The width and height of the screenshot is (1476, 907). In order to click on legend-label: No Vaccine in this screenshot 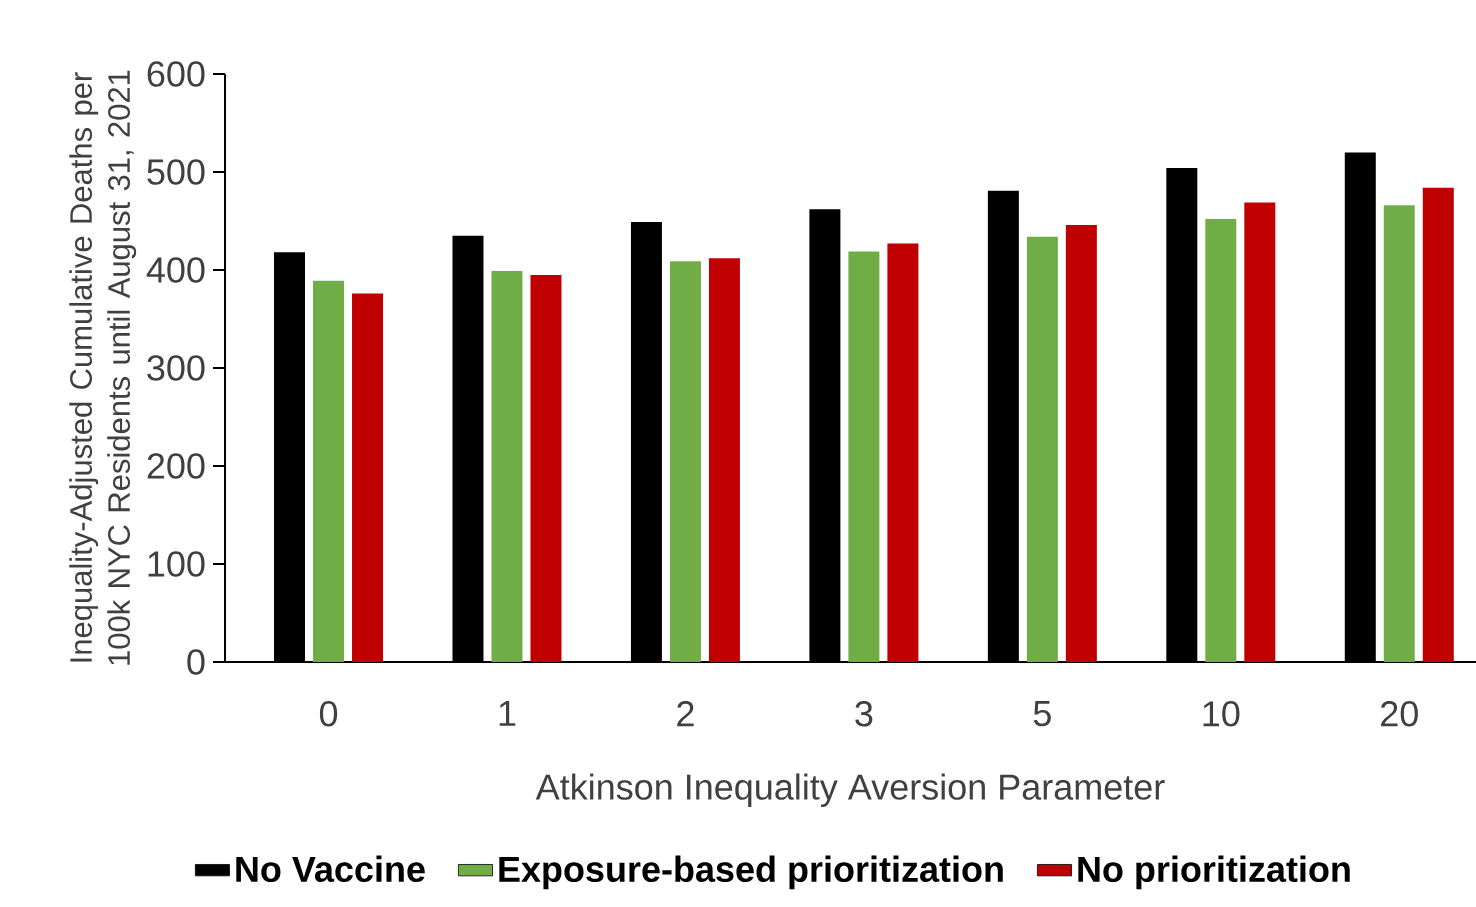, I will do `click(330, 869)`.